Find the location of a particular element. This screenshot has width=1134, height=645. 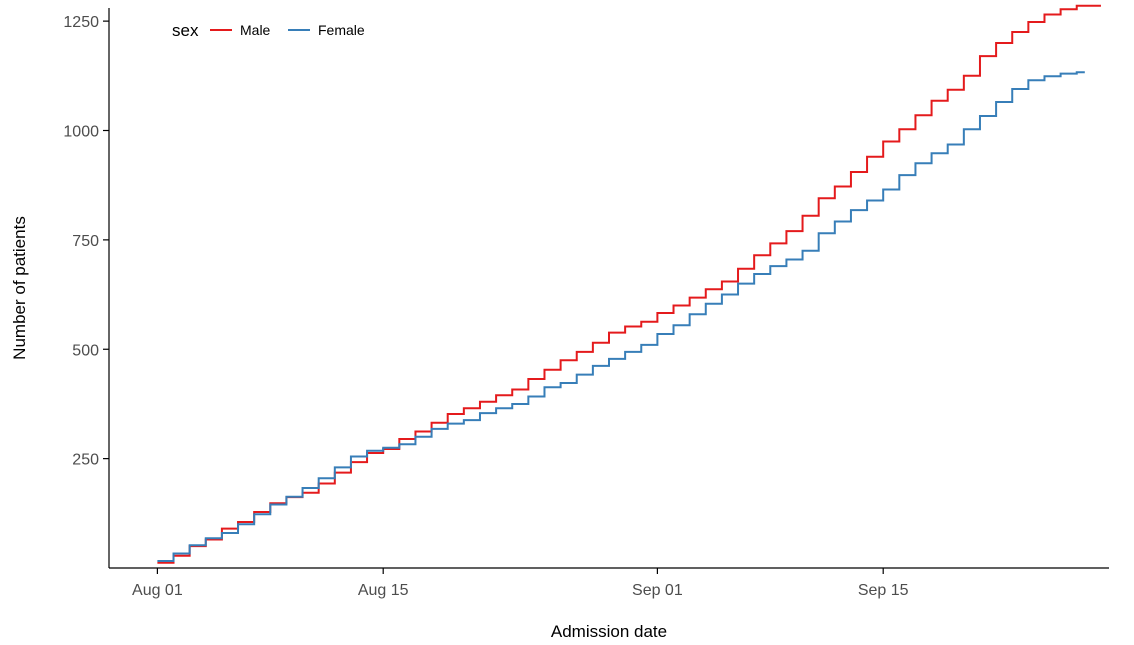

y-tick-label: 250 is located at coordinates (85, 460).